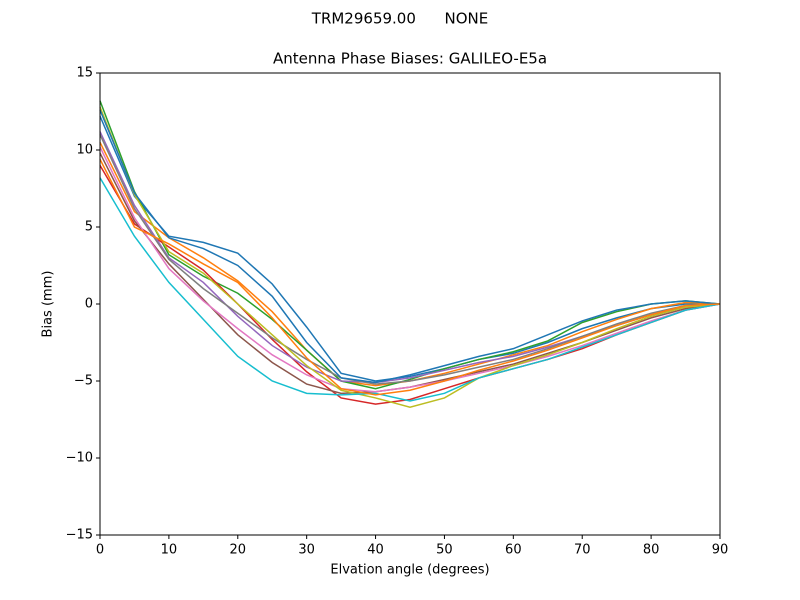 The height and width of the screenshot is (600, 800). What do you see at coordinates (89, 304) in the screenshot?
I see `y-tick-label: 0` at bounding box center [89, 304].